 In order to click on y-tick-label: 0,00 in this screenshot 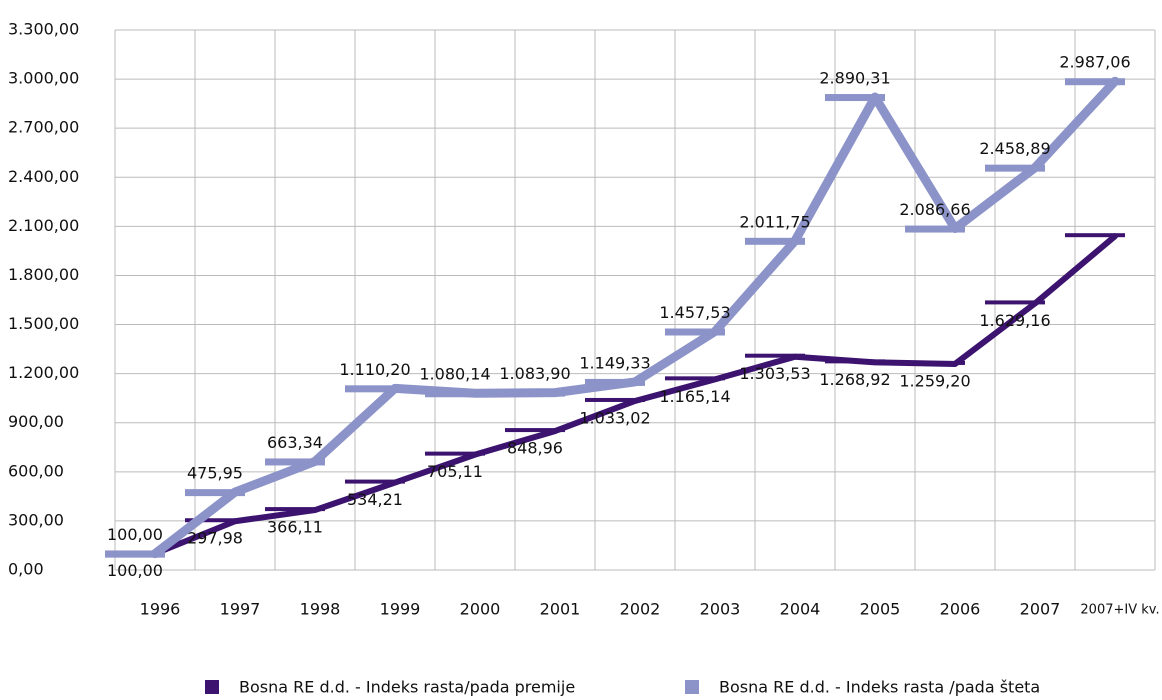, I will do `click(26, 569)`.